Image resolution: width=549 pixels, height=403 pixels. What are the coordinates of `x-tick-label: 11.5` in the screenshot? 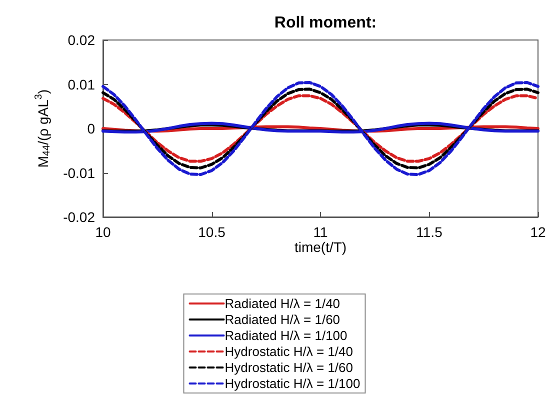 It's located at (429, 232).